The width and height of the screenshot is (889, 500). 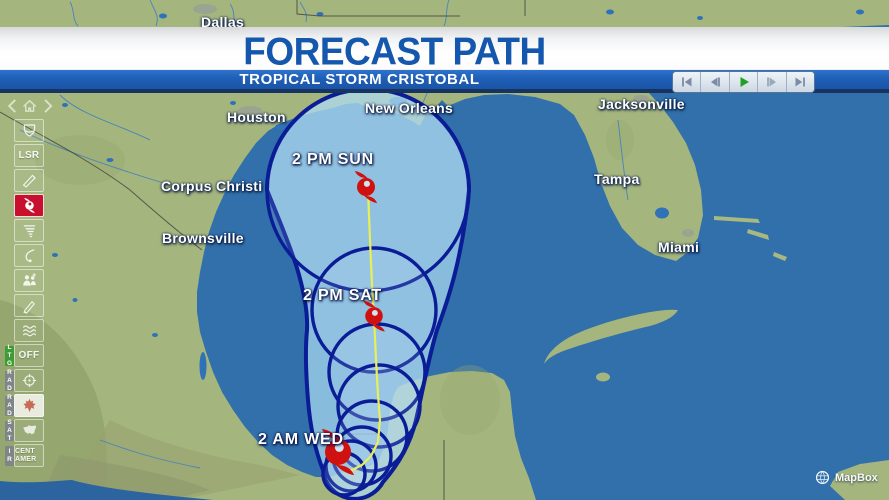 I want to click on map-city-label: New Orleans, so click(x=409, y=108).